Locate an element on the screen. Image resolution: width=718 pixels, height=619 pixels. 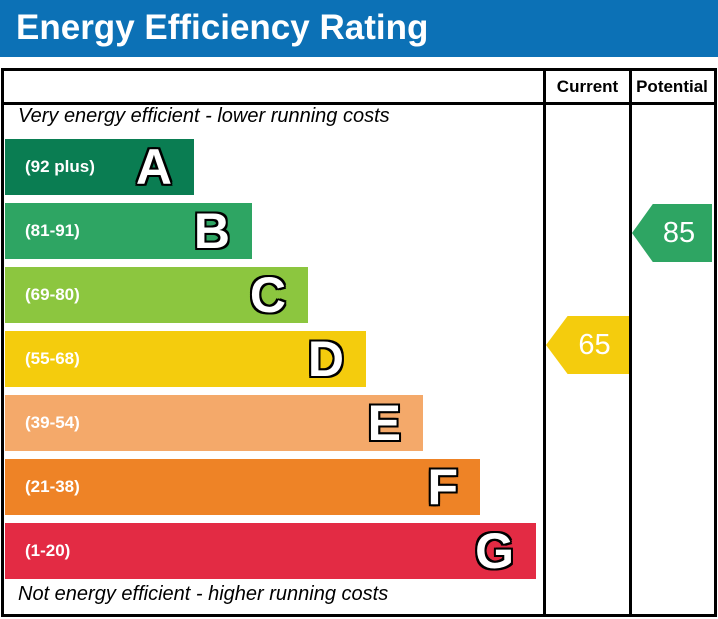
band-letter: F is located at coordinates (442, 487).